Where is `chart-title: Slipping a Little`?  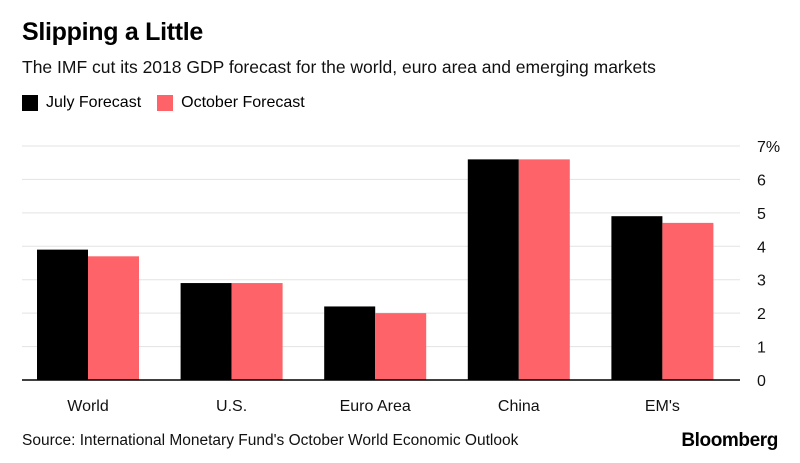 chart-title: Slipping a Little is located at coordinates (113, 32).